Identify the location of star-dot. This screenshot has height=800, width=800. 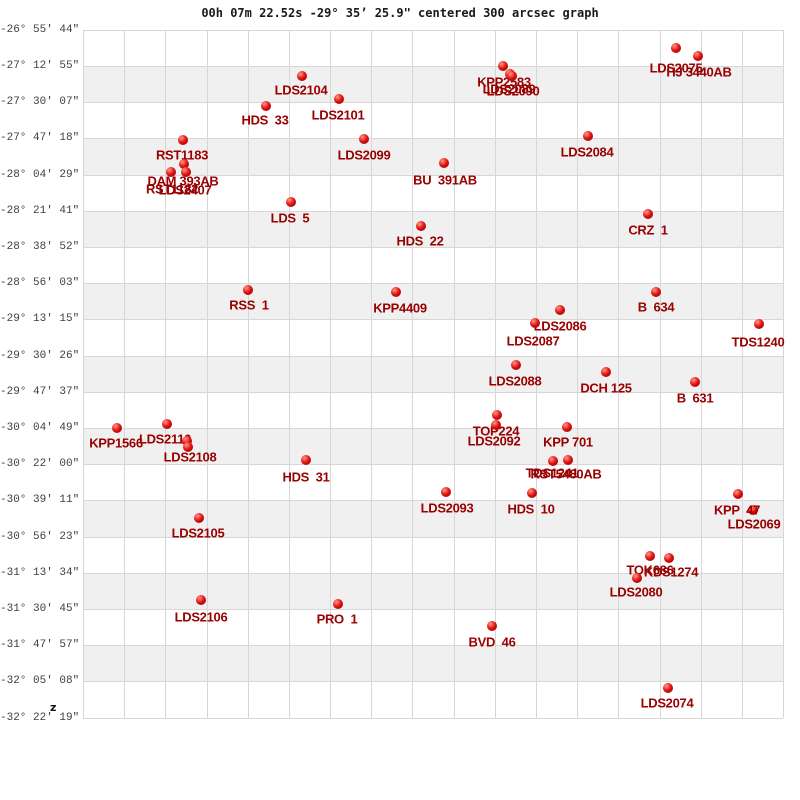
(188, 447).